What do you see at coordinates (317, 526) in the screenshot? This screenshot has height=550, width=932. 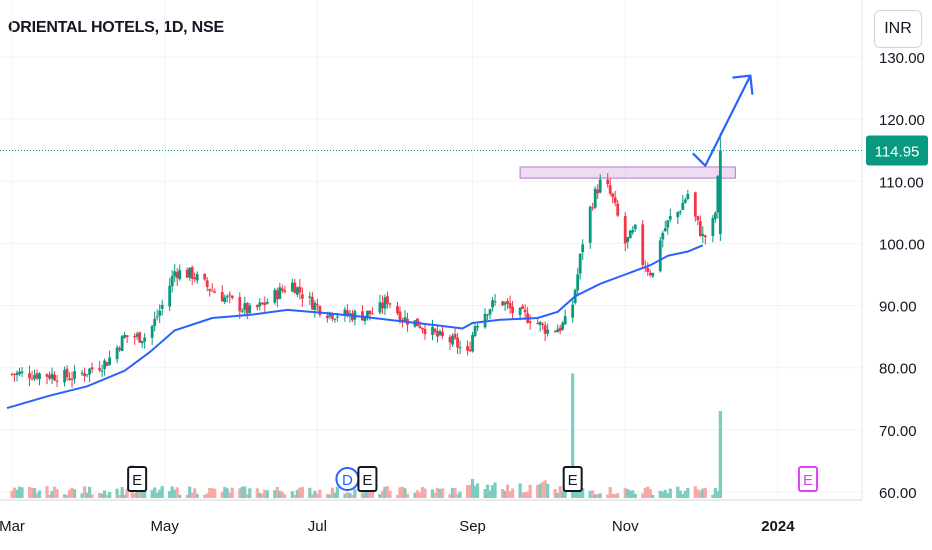 I see `x-tick-label: Jul` at bounding box center [317, 526].